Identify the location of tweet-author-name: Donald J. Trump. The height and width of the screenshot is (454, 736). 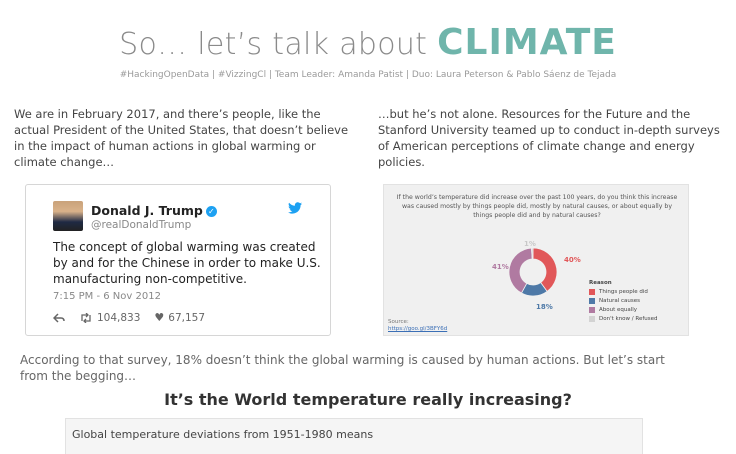
(147, 210).